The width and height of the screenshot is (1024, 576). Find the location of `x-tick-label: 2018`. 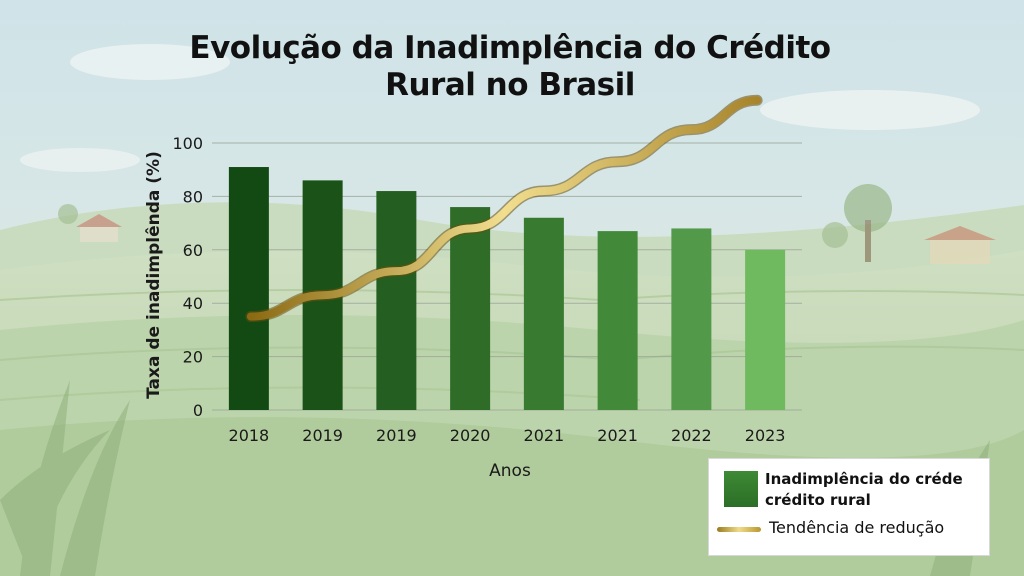

x-tick-label: 2018 is located at coordinates (249, 435).